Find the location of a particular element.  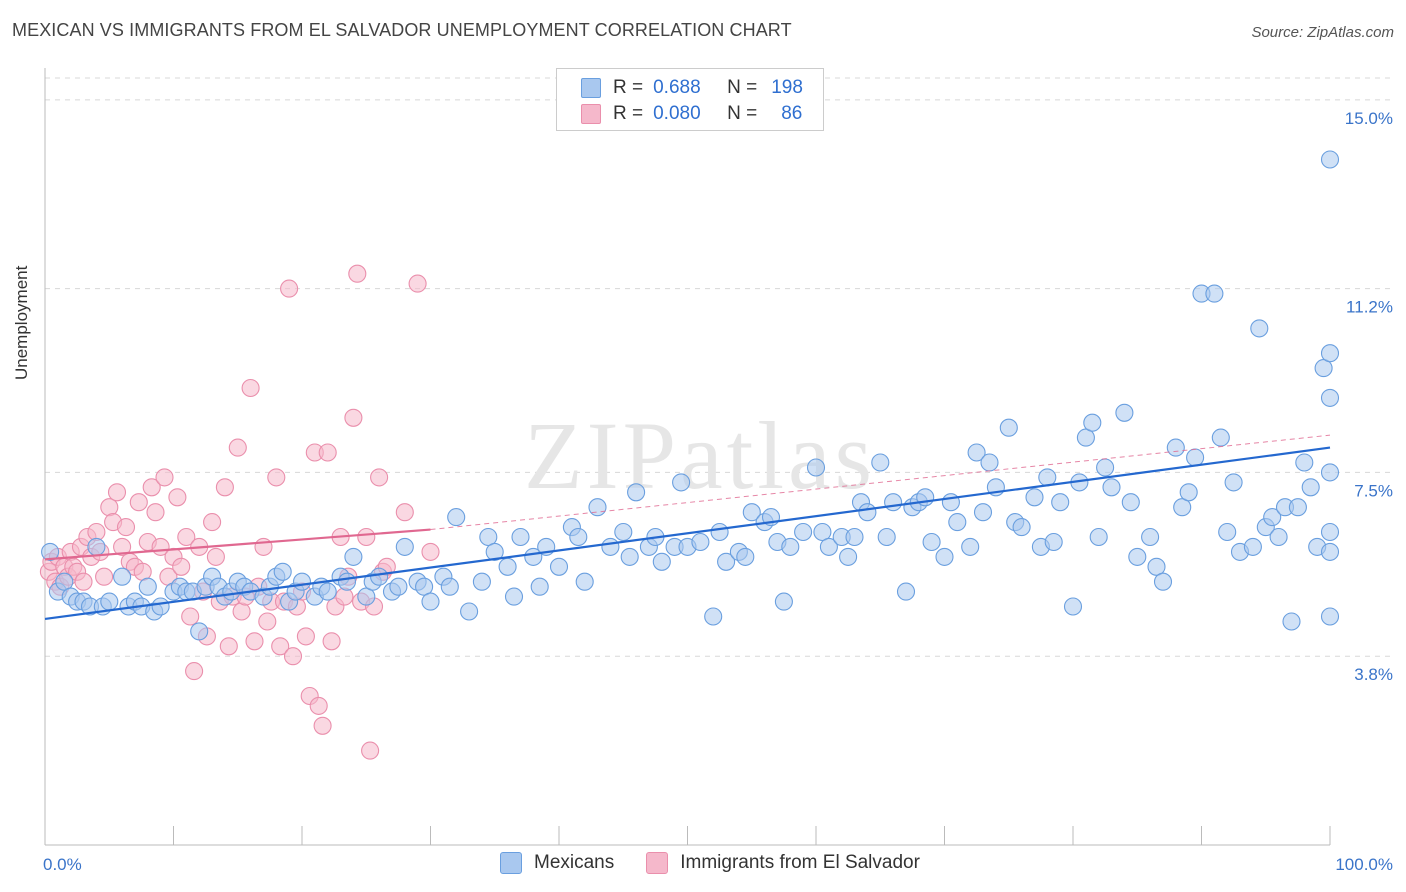

watermark: ZIPatlas is located at coordinates (700, 455).